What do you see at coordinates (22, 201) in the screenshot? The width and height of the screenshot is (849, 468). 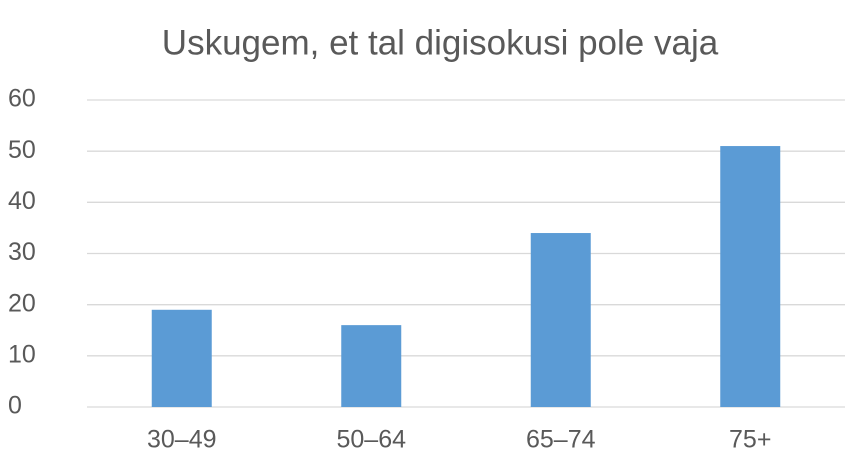 I see `y-tick-label: 40` at bounding box center [22, 201].